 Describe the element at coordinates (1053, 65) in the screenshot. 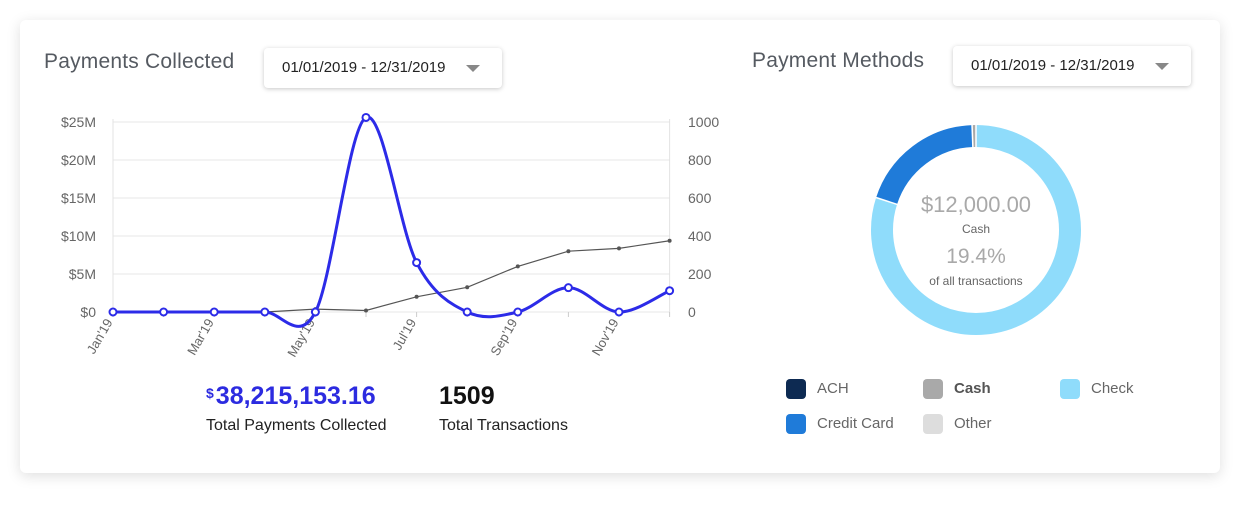

I see `methods-date-range-value: 01/01/2019 - 12/31/2019` at that location.